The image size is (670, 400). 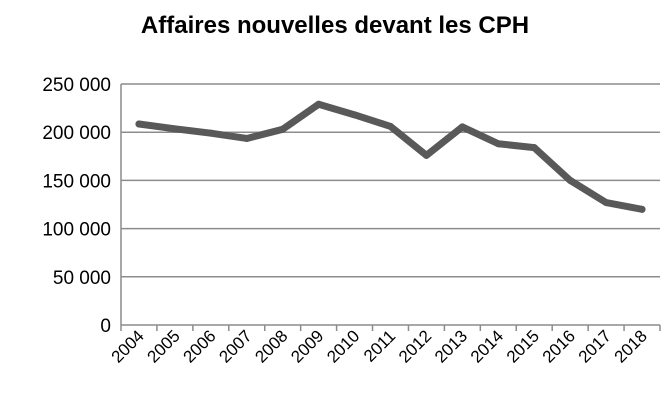 What do you see at coordinates (82, 278) in the screenshot?
I see `y-tick-label: 50 000` at bounding box center [82, 278].